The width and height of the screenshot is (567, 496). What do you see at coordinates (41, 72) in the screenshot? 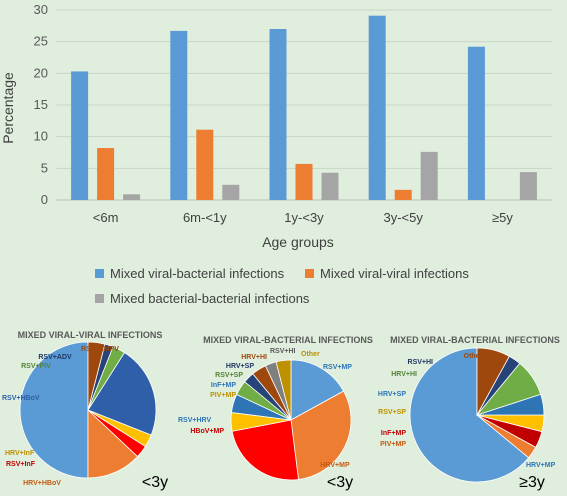
I see `y-tick-label: 20` at bounding box center [41, 72].